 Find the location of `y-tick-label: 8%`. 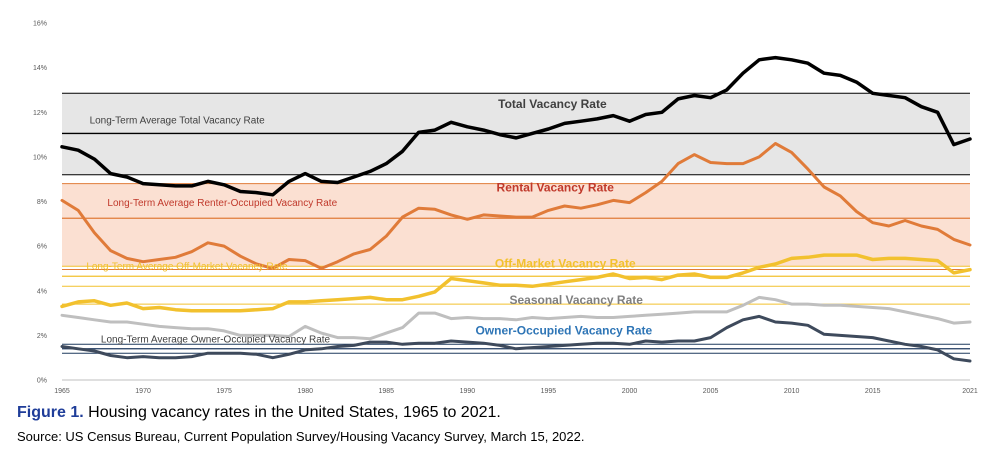

y-tick-label: 8% is located at coordinates (42, 202).